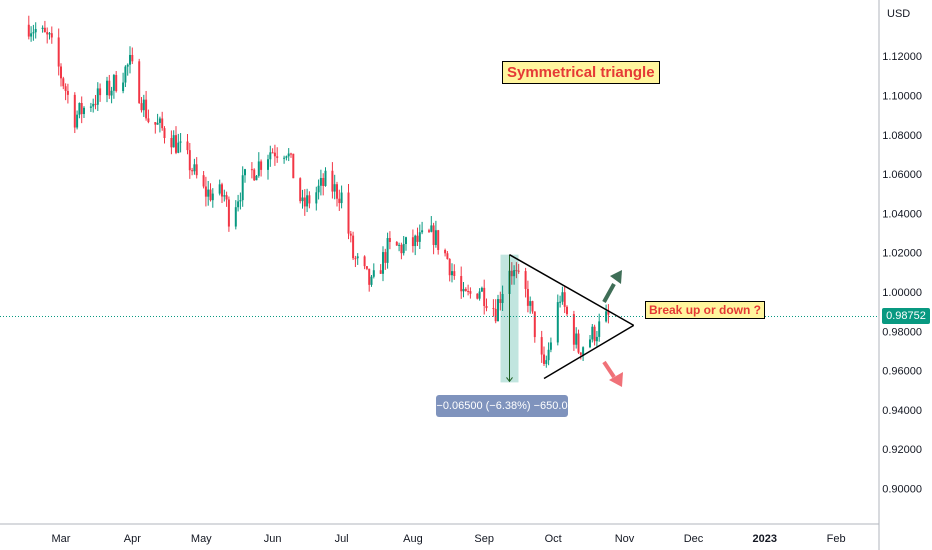 The height and width of the screenshot is (550, 932). I want to click on up-arrow-icon, so click(609, 293).